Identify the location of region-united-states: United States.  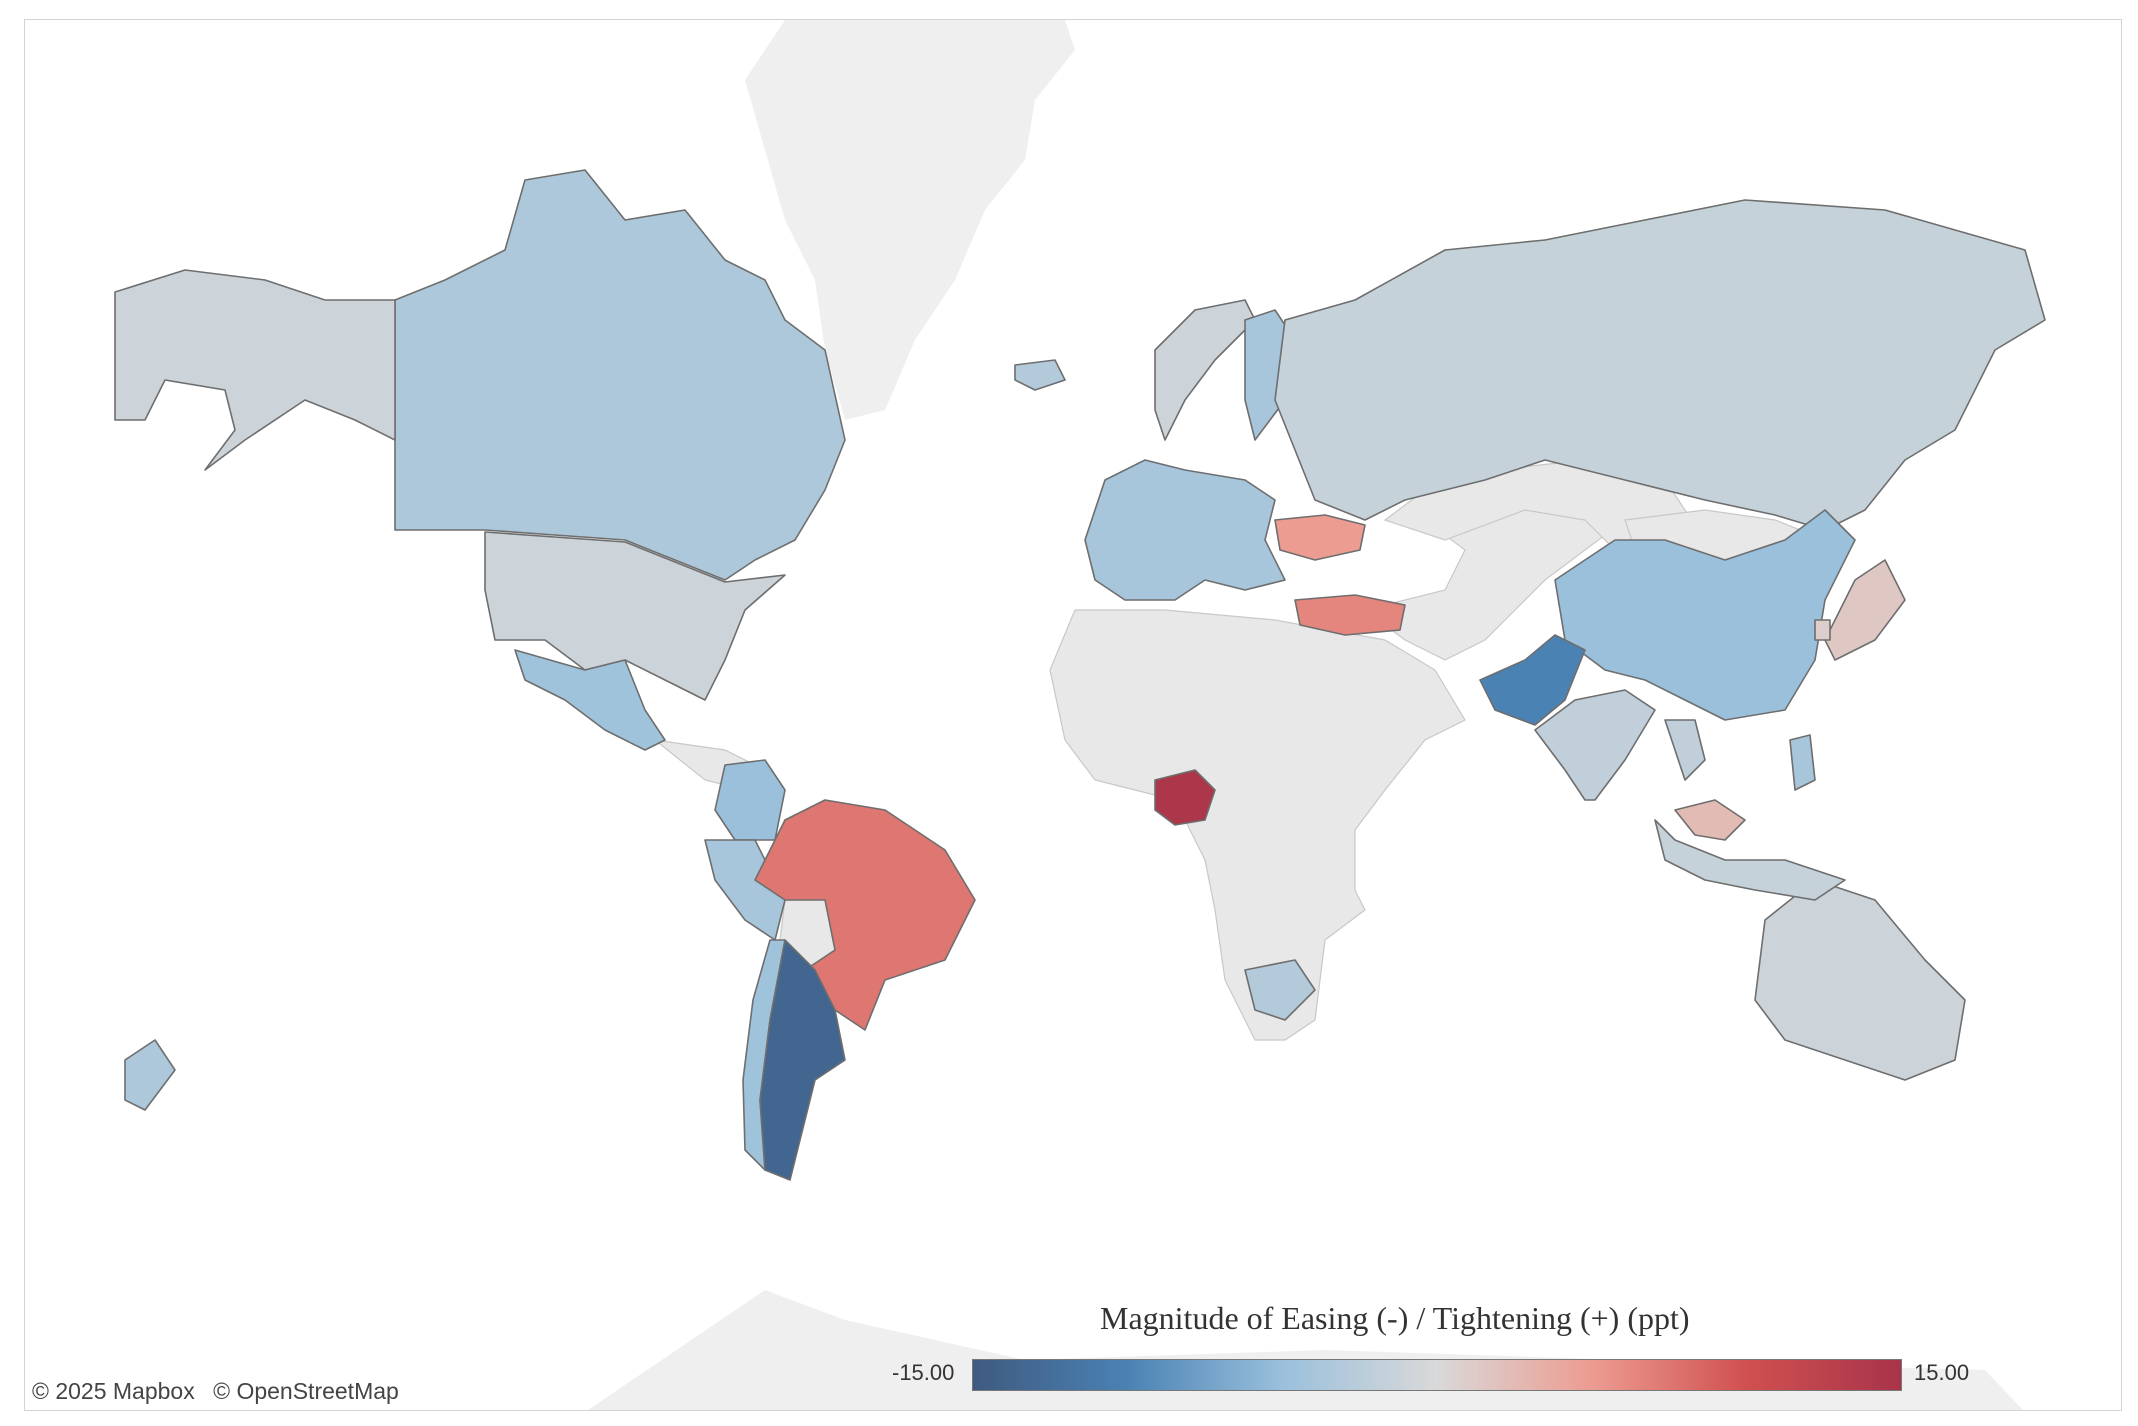
(635, 616).